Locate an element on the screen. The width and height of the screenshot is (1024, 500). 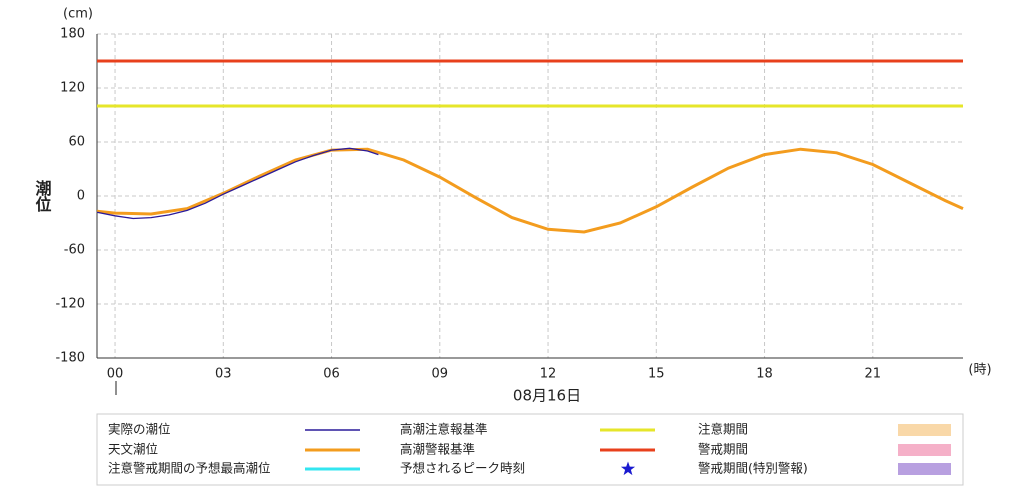
y-tick-label: 0 is located at coordinates (81, 196).